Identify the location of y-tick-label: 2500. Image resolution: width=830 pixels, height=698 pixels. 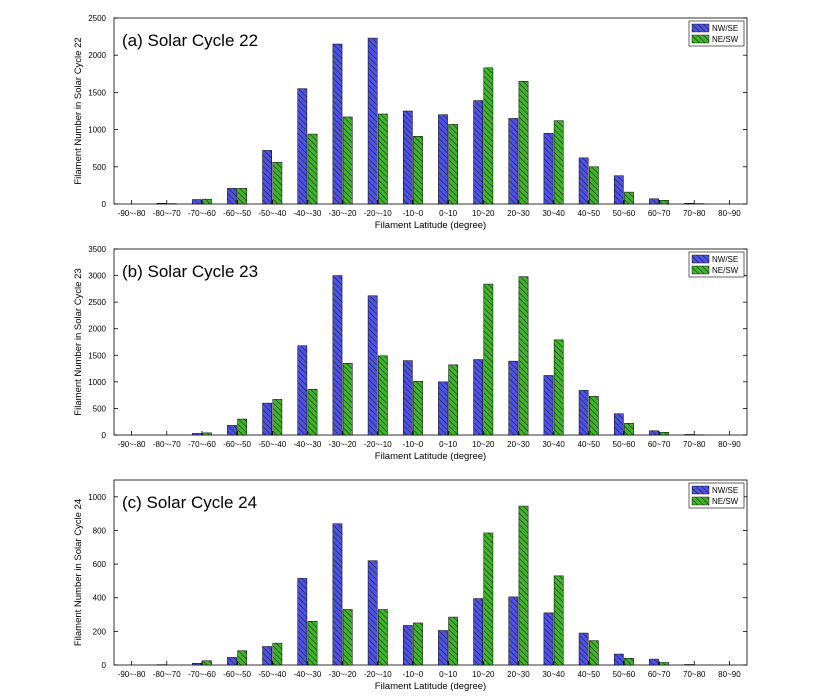
(97, 302).